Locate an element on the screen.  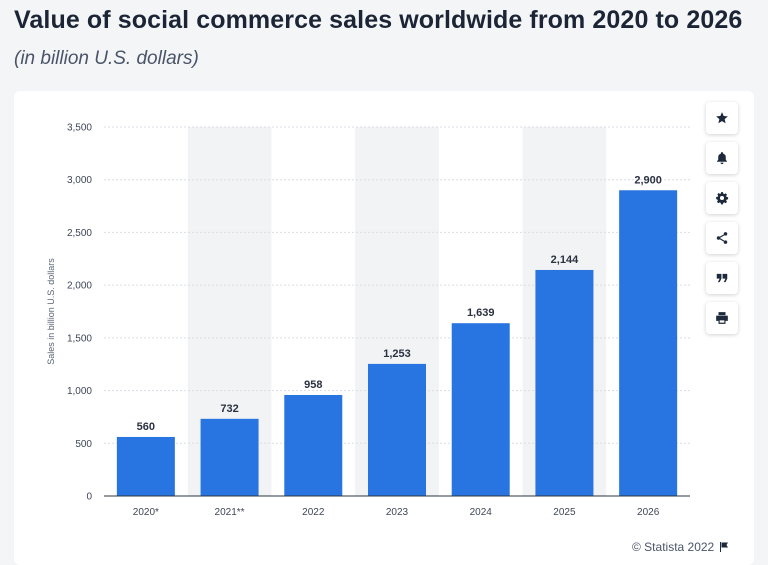
credit-text: © Statista 2022 is located at coordinates (673, 547).